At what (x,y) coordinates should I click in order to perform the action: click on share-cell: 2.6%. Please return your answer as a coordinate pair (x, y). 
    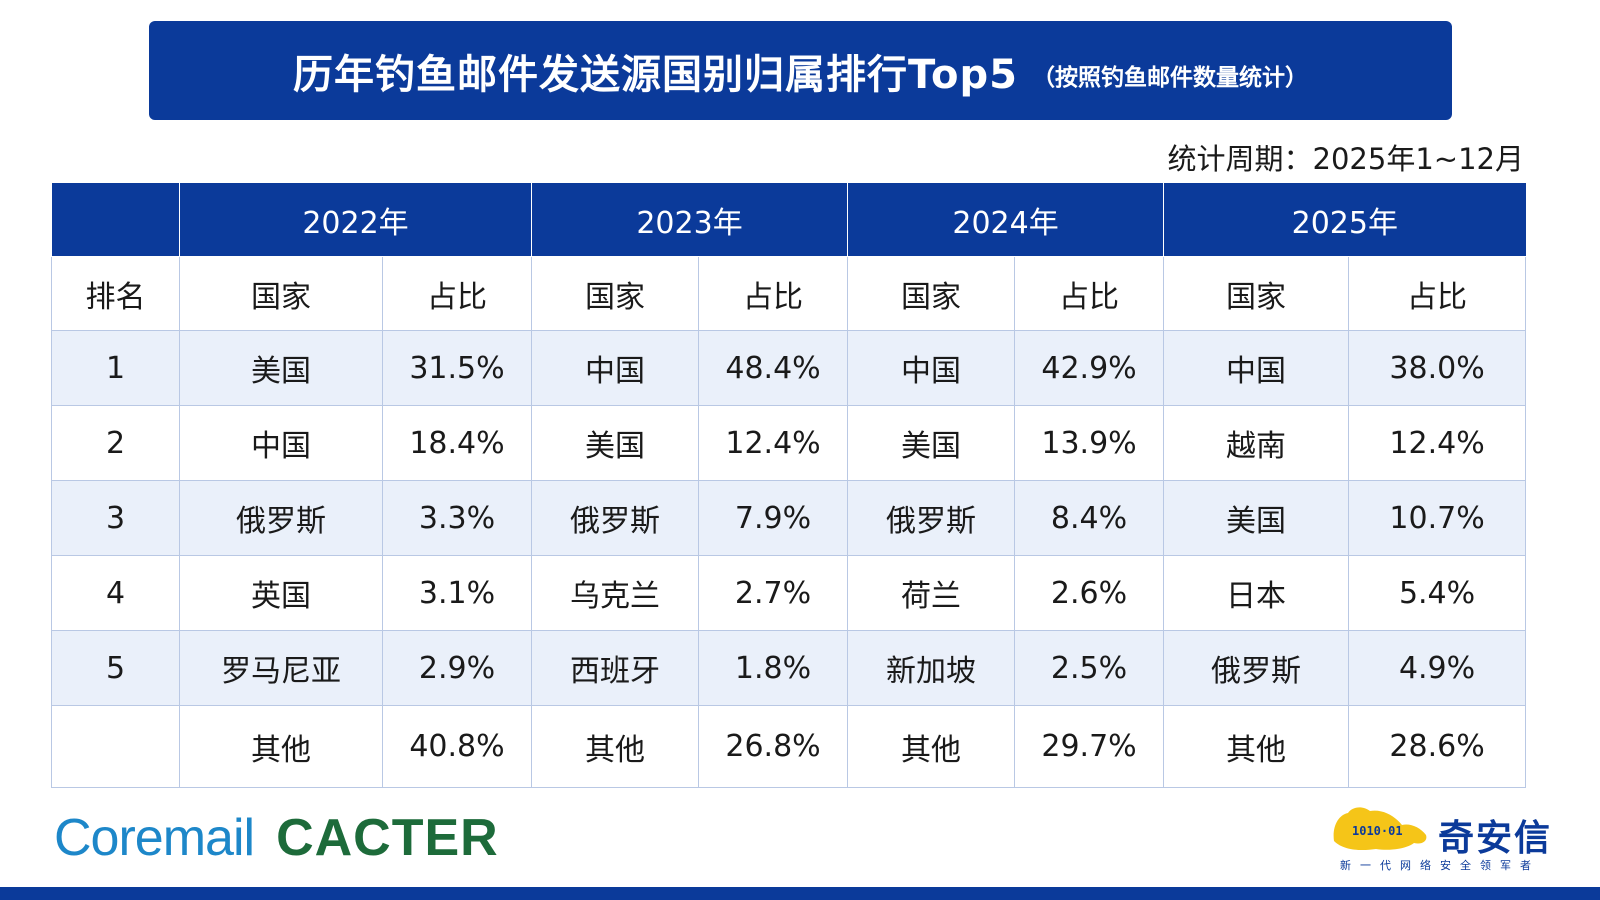
    Looking at the image, I should click on (1089, 593).